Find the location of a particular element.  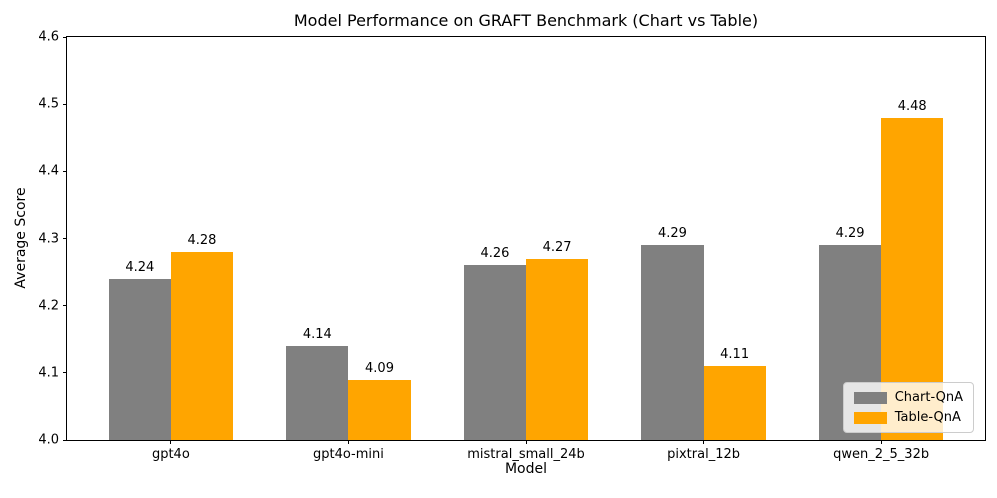

bar-value-label: 4.24 is located at coordinates (140, 267).